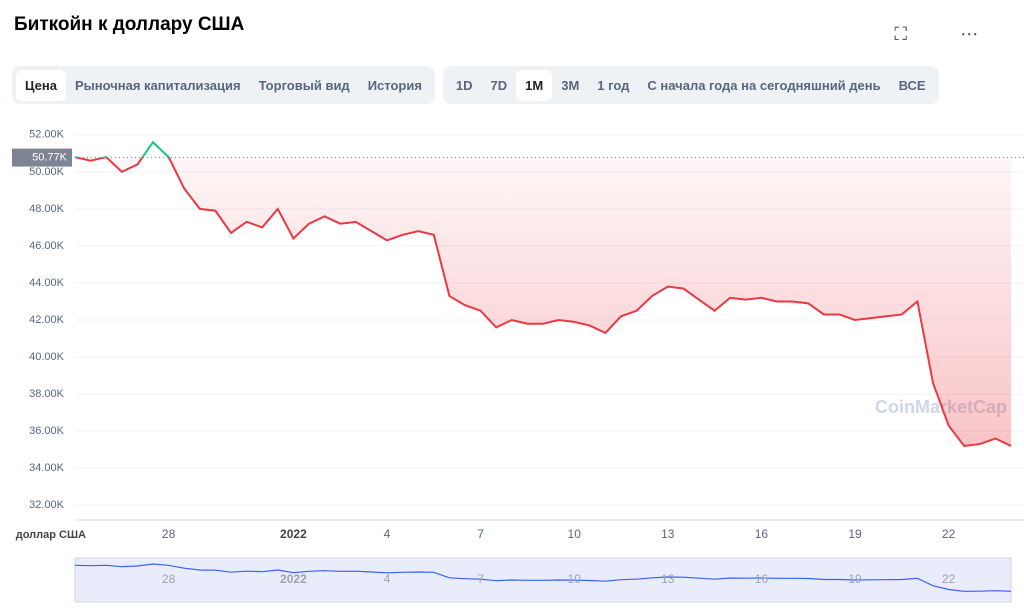 The image size is (1024, 612). What do you see at coordinates (912, 85) in the screenshot?
I see `range-button: ВСЕ` at bounding box center [912, 85].